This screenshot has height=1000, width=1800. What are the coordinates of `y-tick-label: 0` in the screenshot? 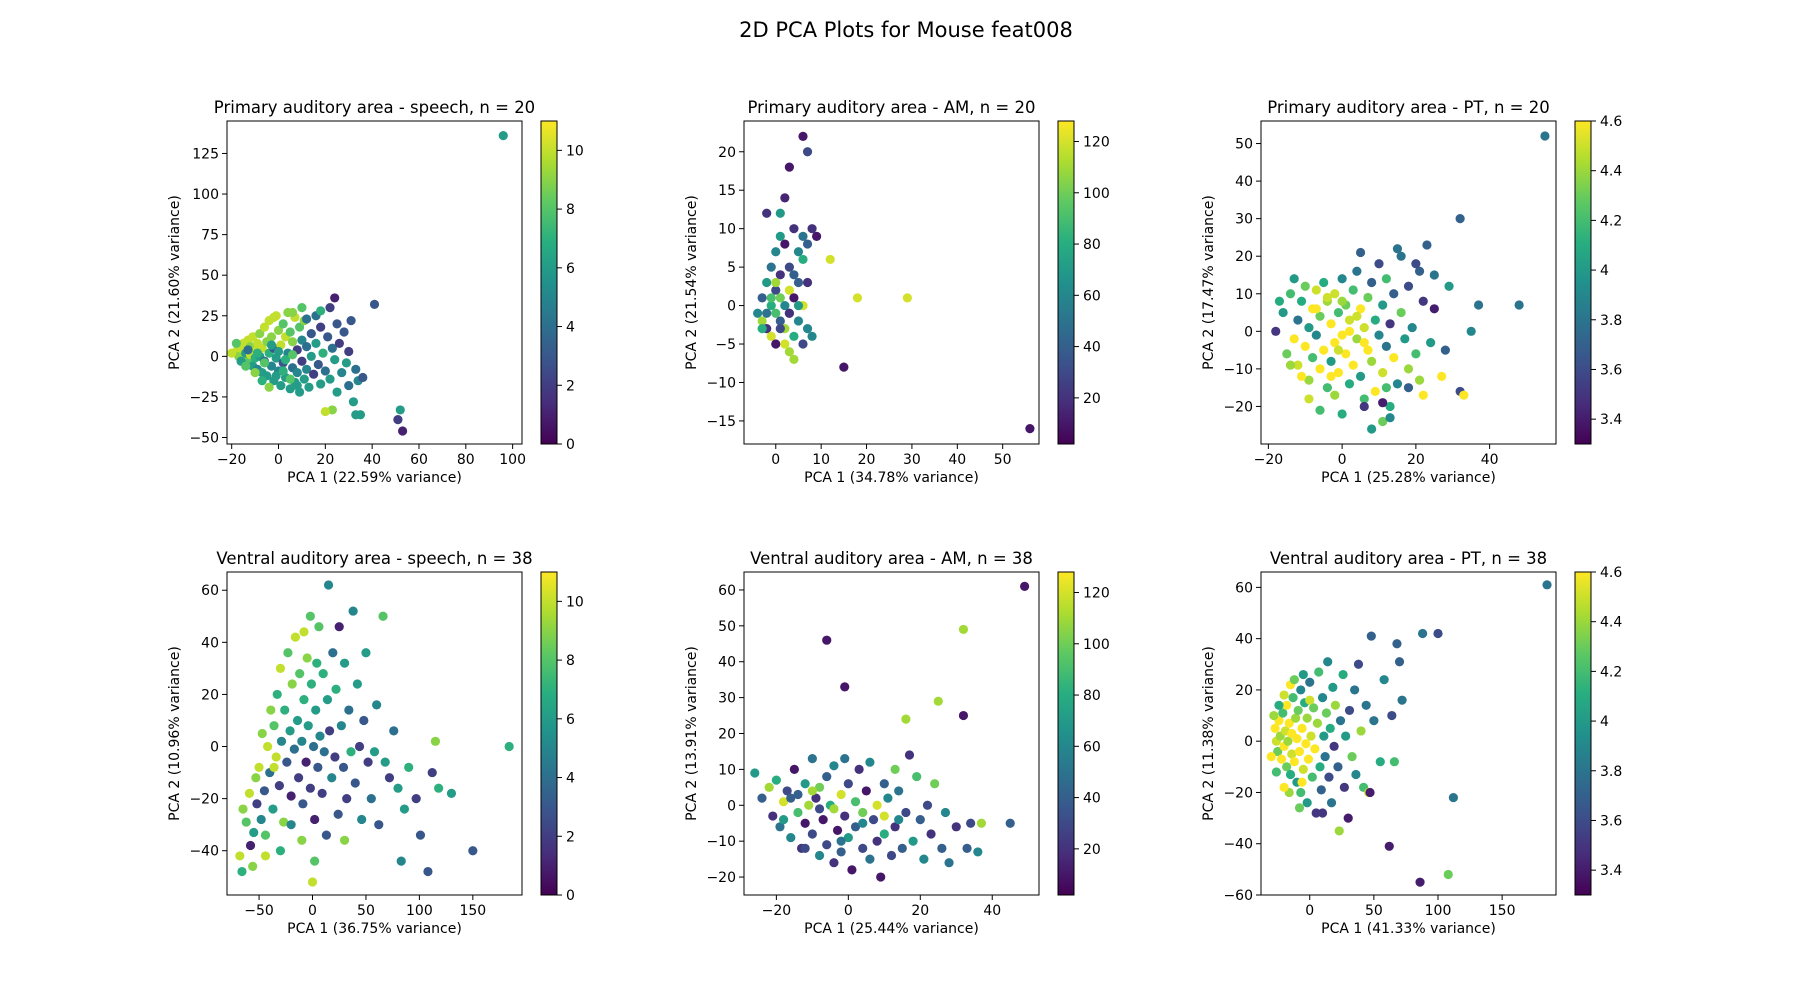 It's located at (214, 357).